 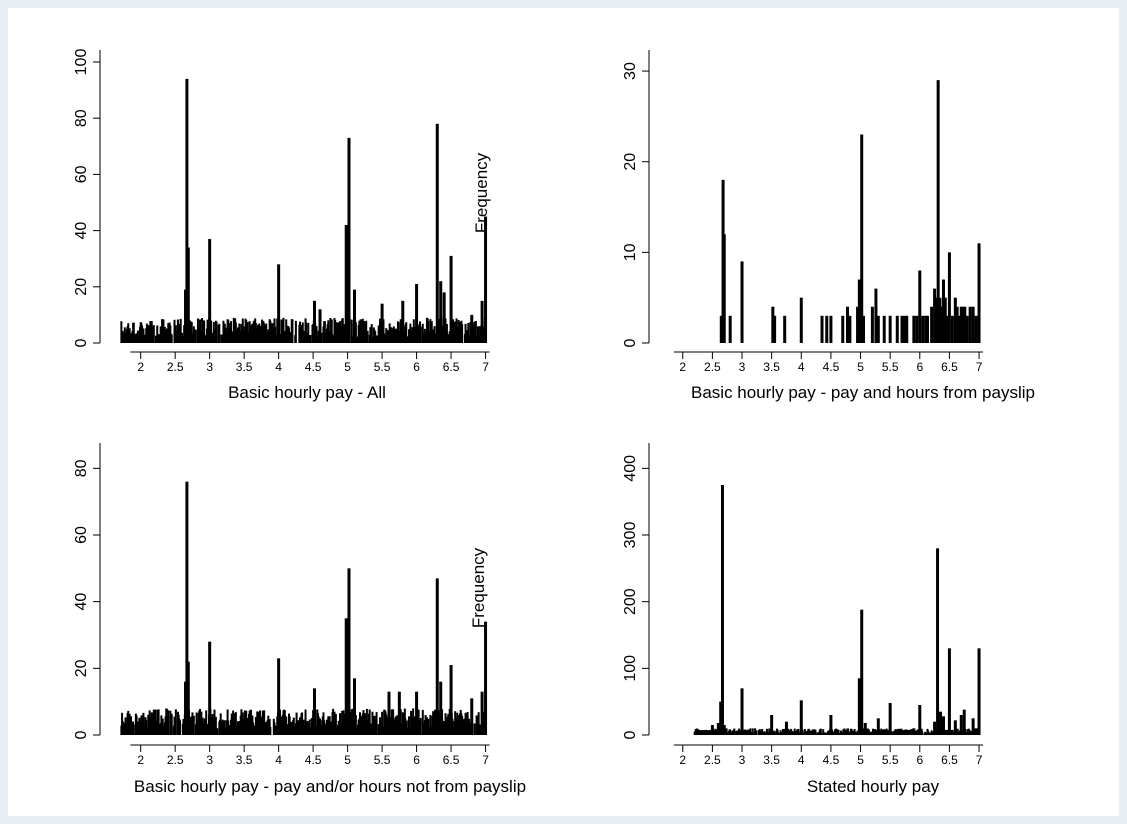 I want to click on x-tick-label: 2, so click(x=682, y=760).